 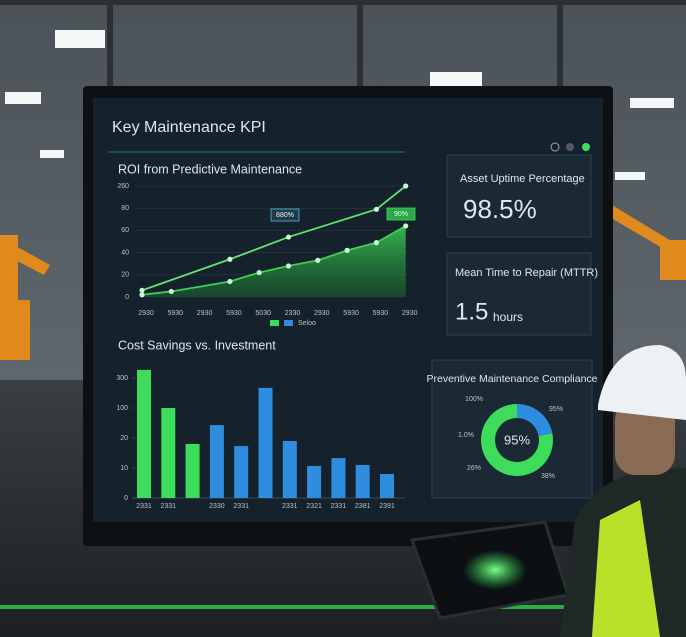 What do you see at coordinates (466, 435) in the screenshot?
I see `annotation: 1.0%` at bounding box center [466, 435].